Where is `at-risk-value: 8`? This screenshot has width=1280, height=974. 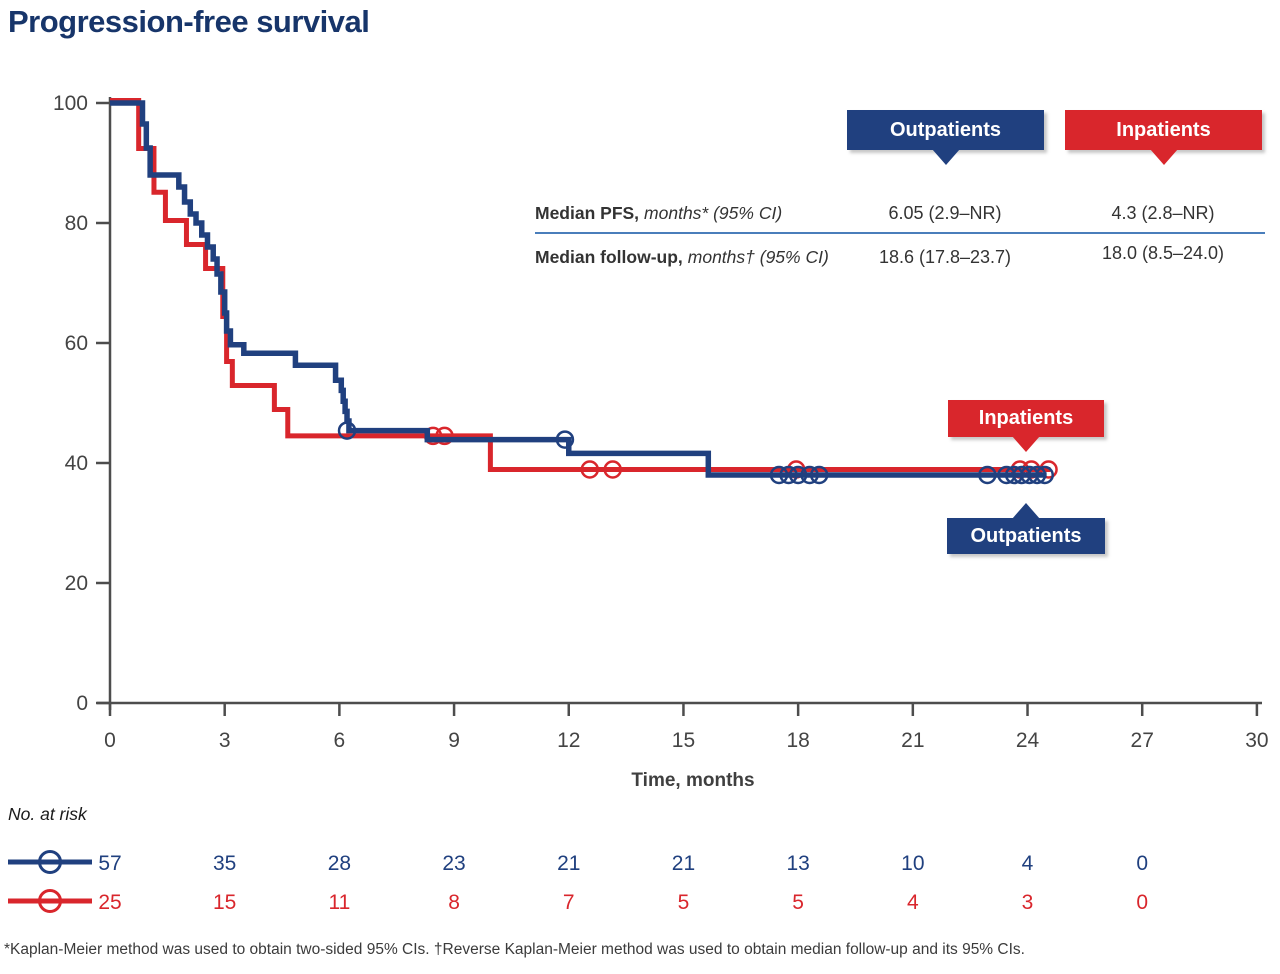
at-risk-value: 8 is located at coordinates (454, 902).